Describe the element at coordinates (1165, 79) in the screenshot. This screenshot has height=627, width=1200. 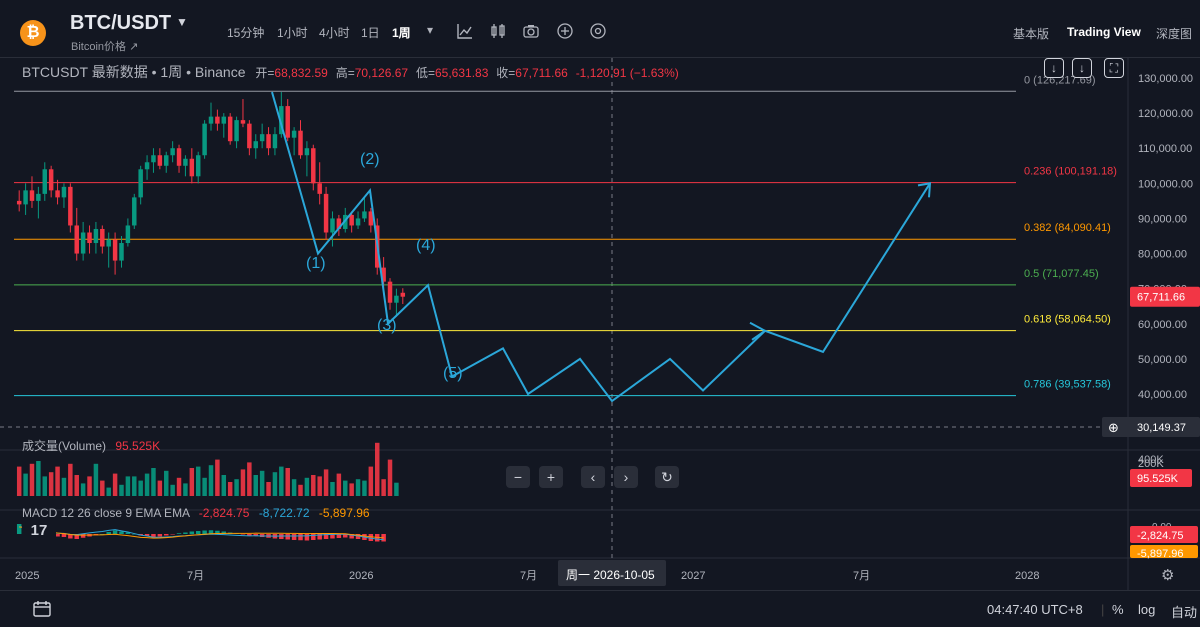
I see `price-axis-tick-0: 130,000.00` at that location.